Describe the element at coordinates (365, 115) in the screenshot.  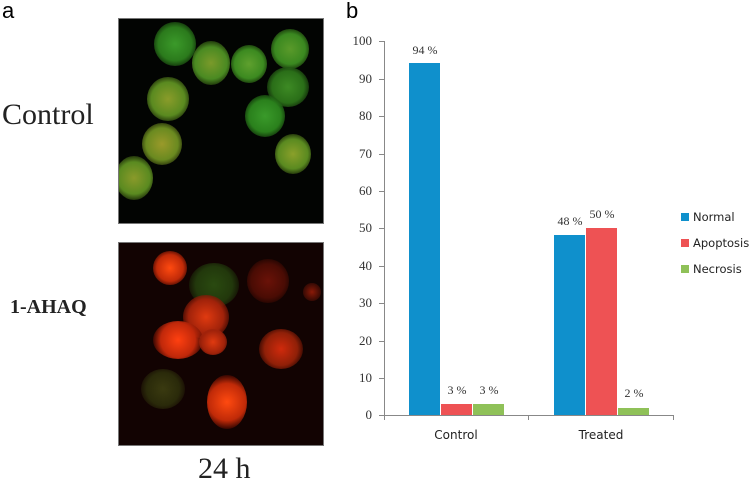
I see `y-tick-label: 80` at that location.